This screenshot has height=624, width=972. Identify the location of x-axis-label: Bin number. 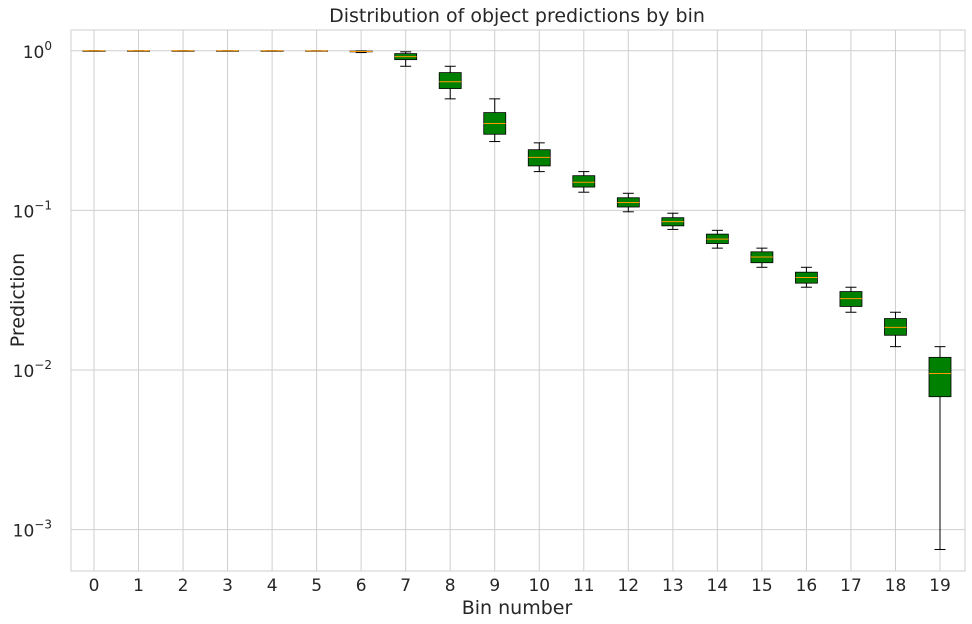
(517, 608).